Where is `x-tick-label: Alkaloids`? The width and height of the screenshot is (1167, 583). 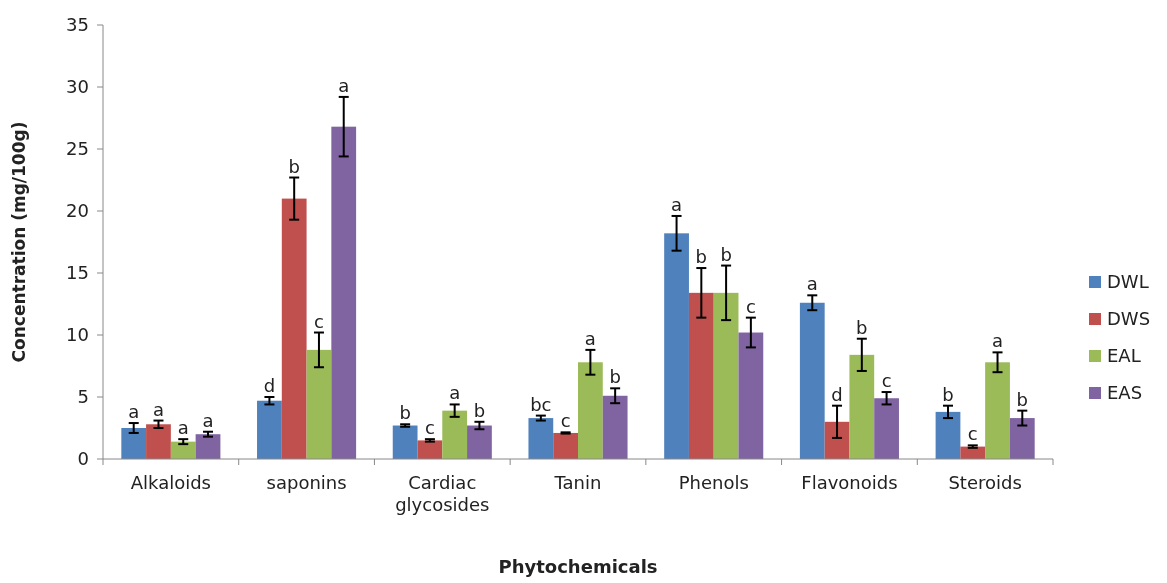 x-tick-label: Alkaloids is located at coordinates (170, 482).